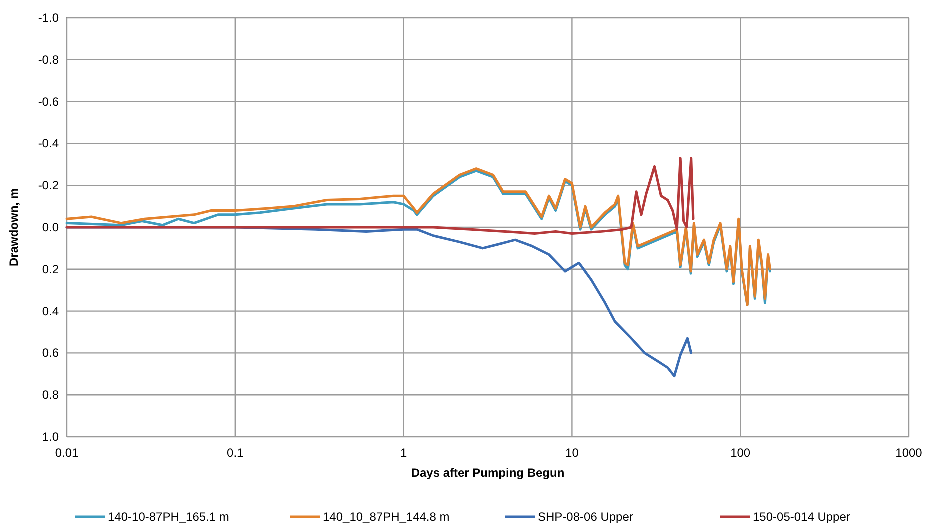 This screenshot has width=930, height=527. Describe the element at coordinates (49, 101) in the screenshot. I see `y-tick-label: -0.6` at that location.